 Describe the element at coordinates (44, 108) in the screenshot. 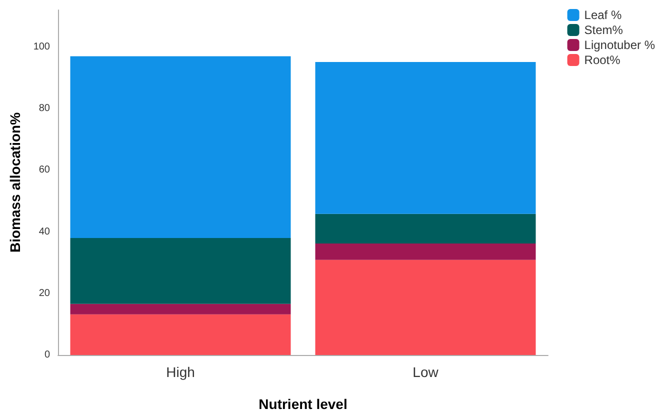

I see `y-tick-label: 80` at that location.